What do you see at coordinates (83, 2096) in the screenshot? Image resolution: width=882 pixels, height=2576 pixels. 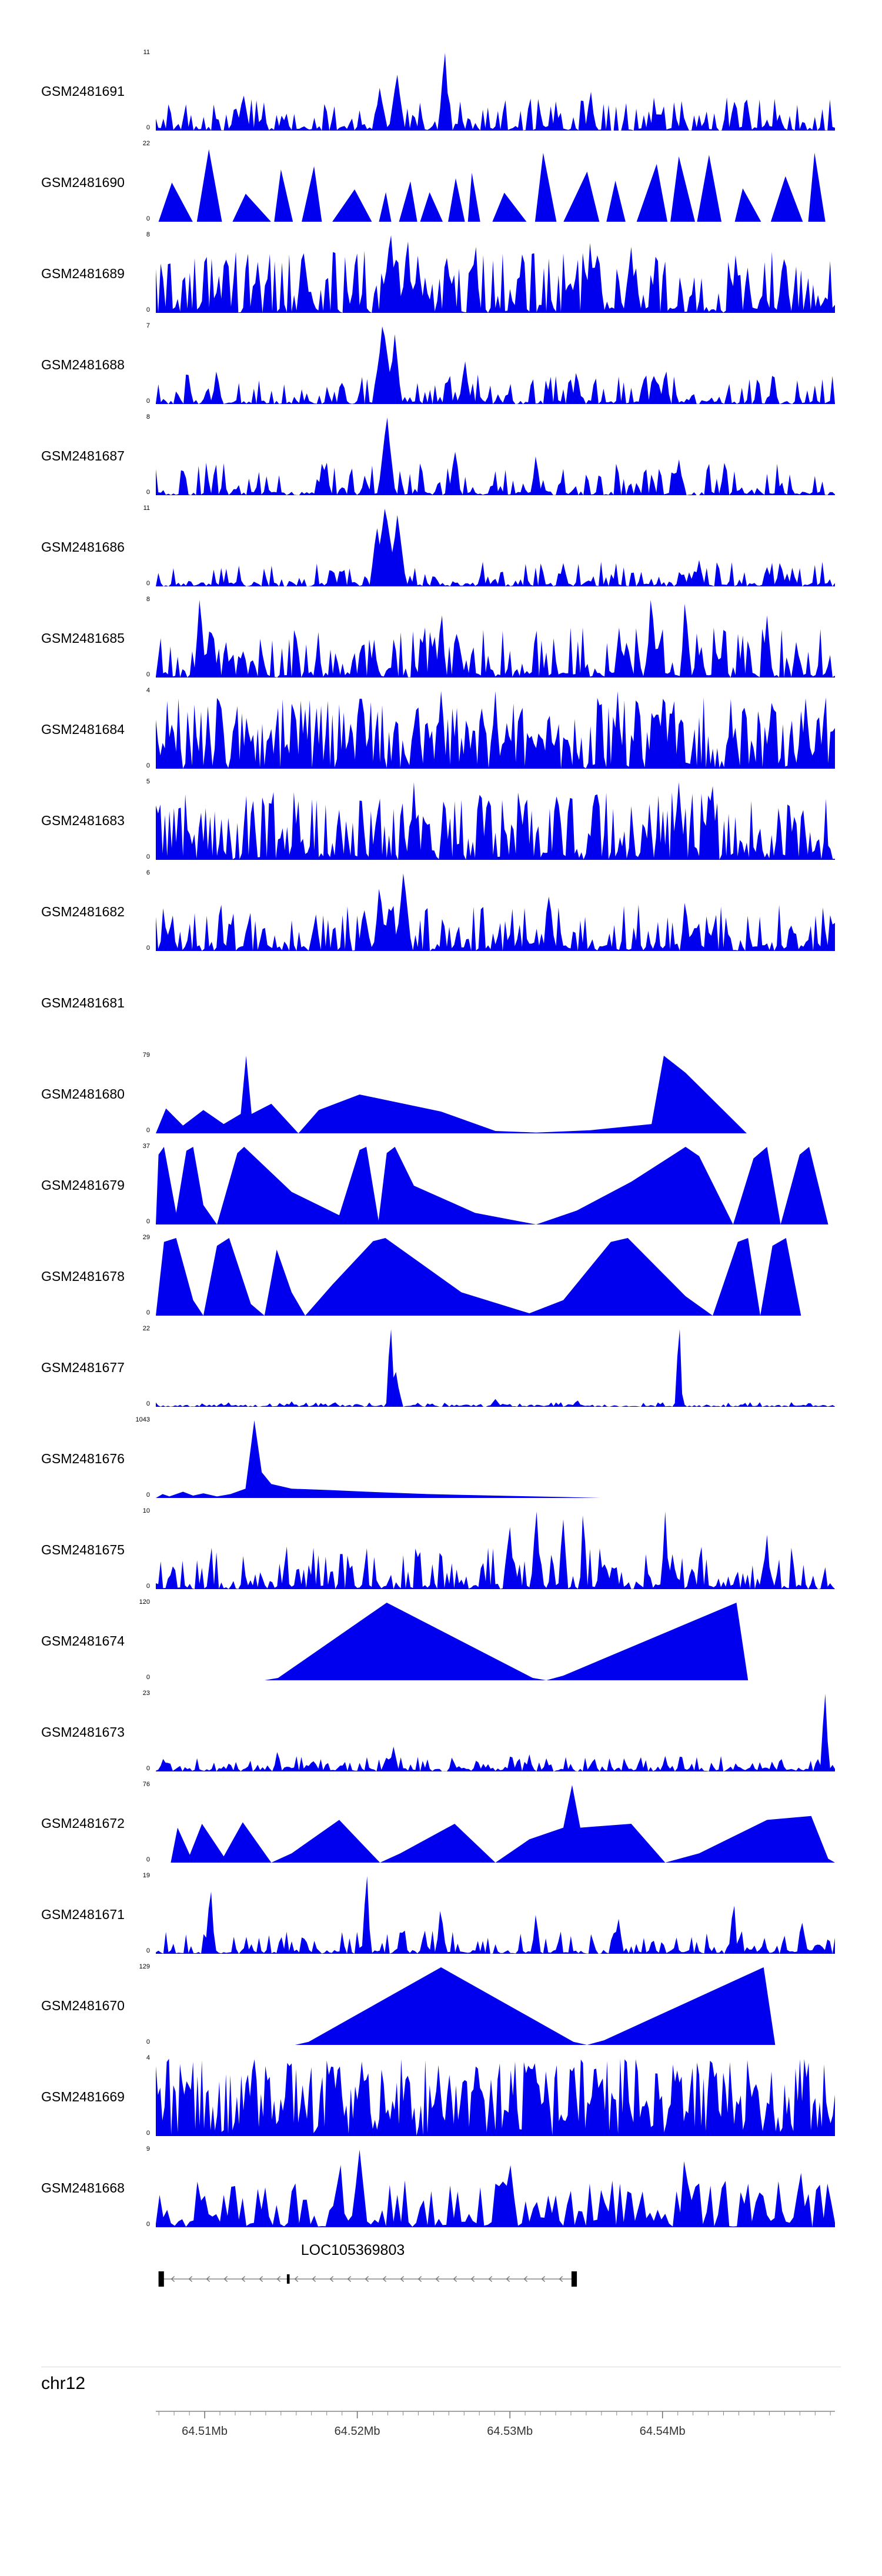 I see `track-label: GSM2481669` at bounding box center [83, 2096].